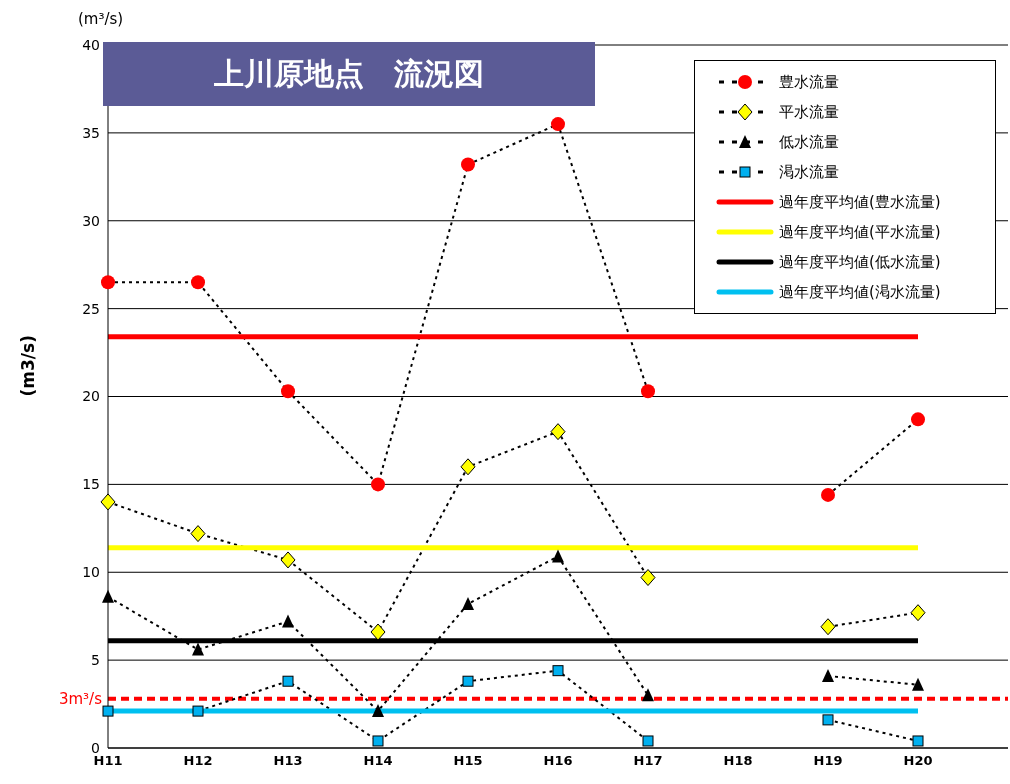 The width and height of the screenshot is (1010, 784). What do you see at coordinates (91, 220) in the screenshot?
I see `y-tick-label: 30` at bounding box center [91, 220].